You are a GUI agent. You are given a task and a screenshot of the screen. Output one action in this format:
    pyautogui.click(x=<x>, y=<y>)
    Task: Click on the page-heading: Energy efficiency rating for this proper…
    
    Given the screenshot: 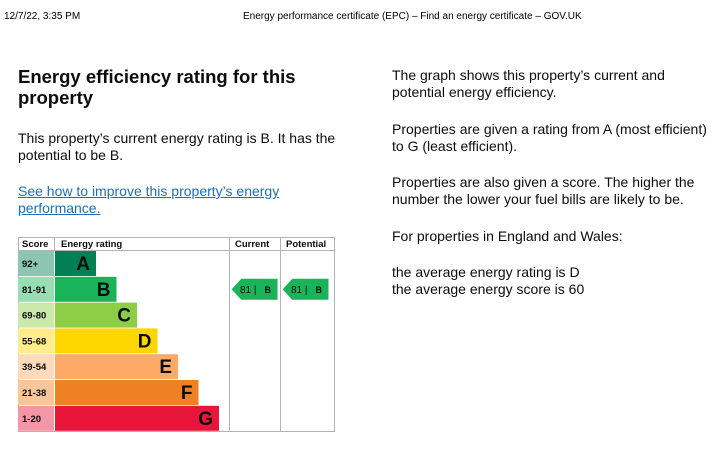 What is the action you would take?
    pyautogui.click(x=157, y=87)
    